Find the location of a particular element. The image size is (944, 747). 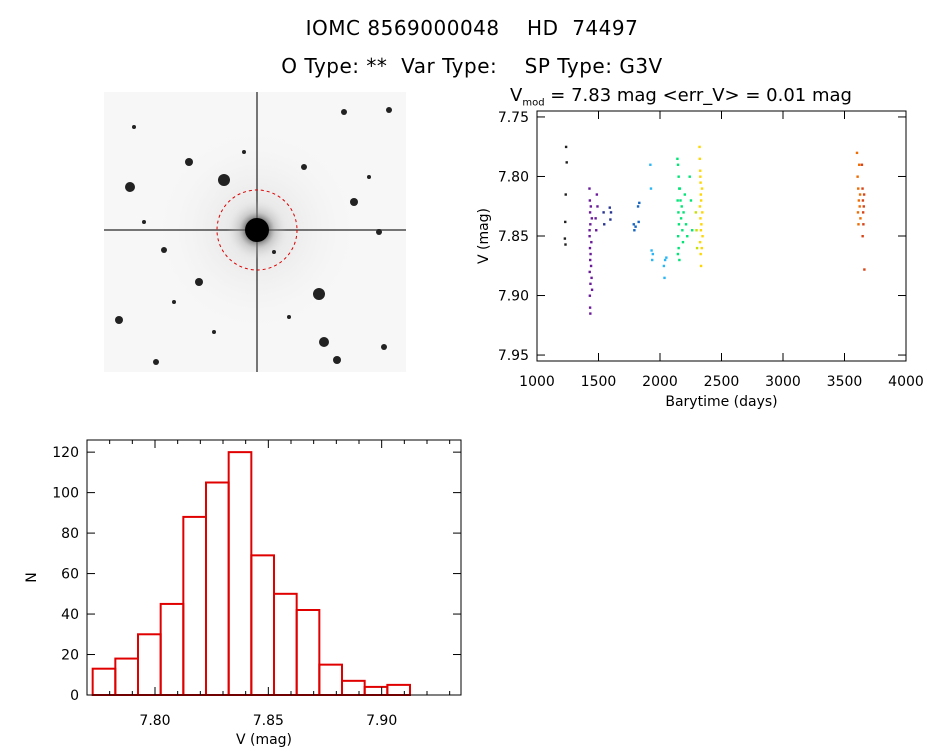

chart-title-line2: O Type: ** Var Type: SP Type: G3V is located at coordinates (472, 66).